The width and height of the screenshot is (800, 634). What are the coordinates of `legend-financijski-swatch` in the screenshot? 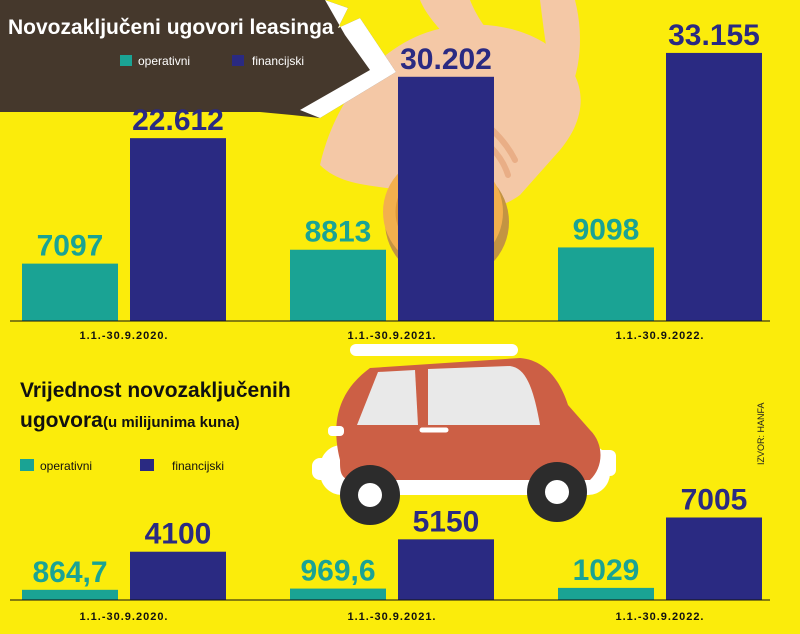 It's located at (238, 60).